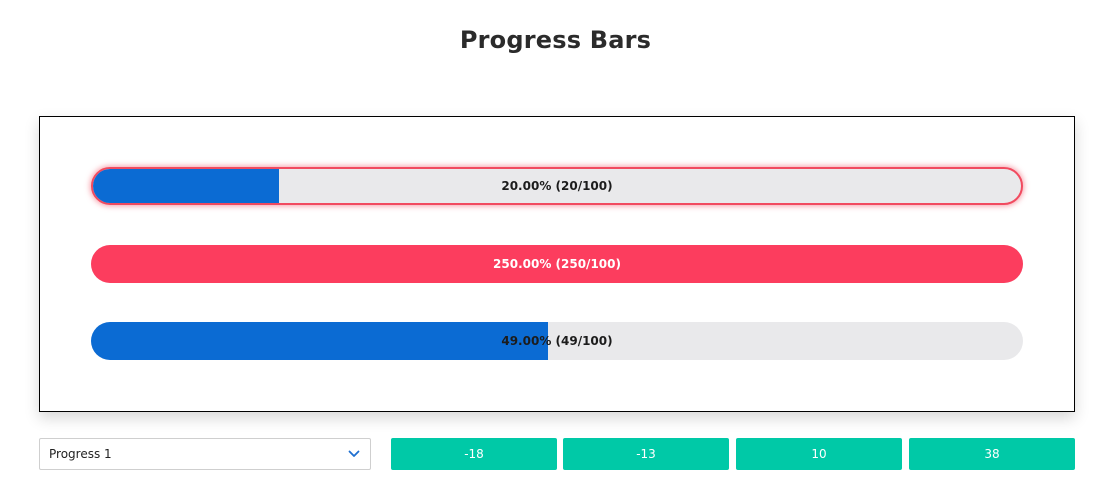 The image size is (1111, 504). What do you see at coordinates (555, 40) in the screenshot?
I see `page-title: Progress Bars` at bounding box center [555, 40].